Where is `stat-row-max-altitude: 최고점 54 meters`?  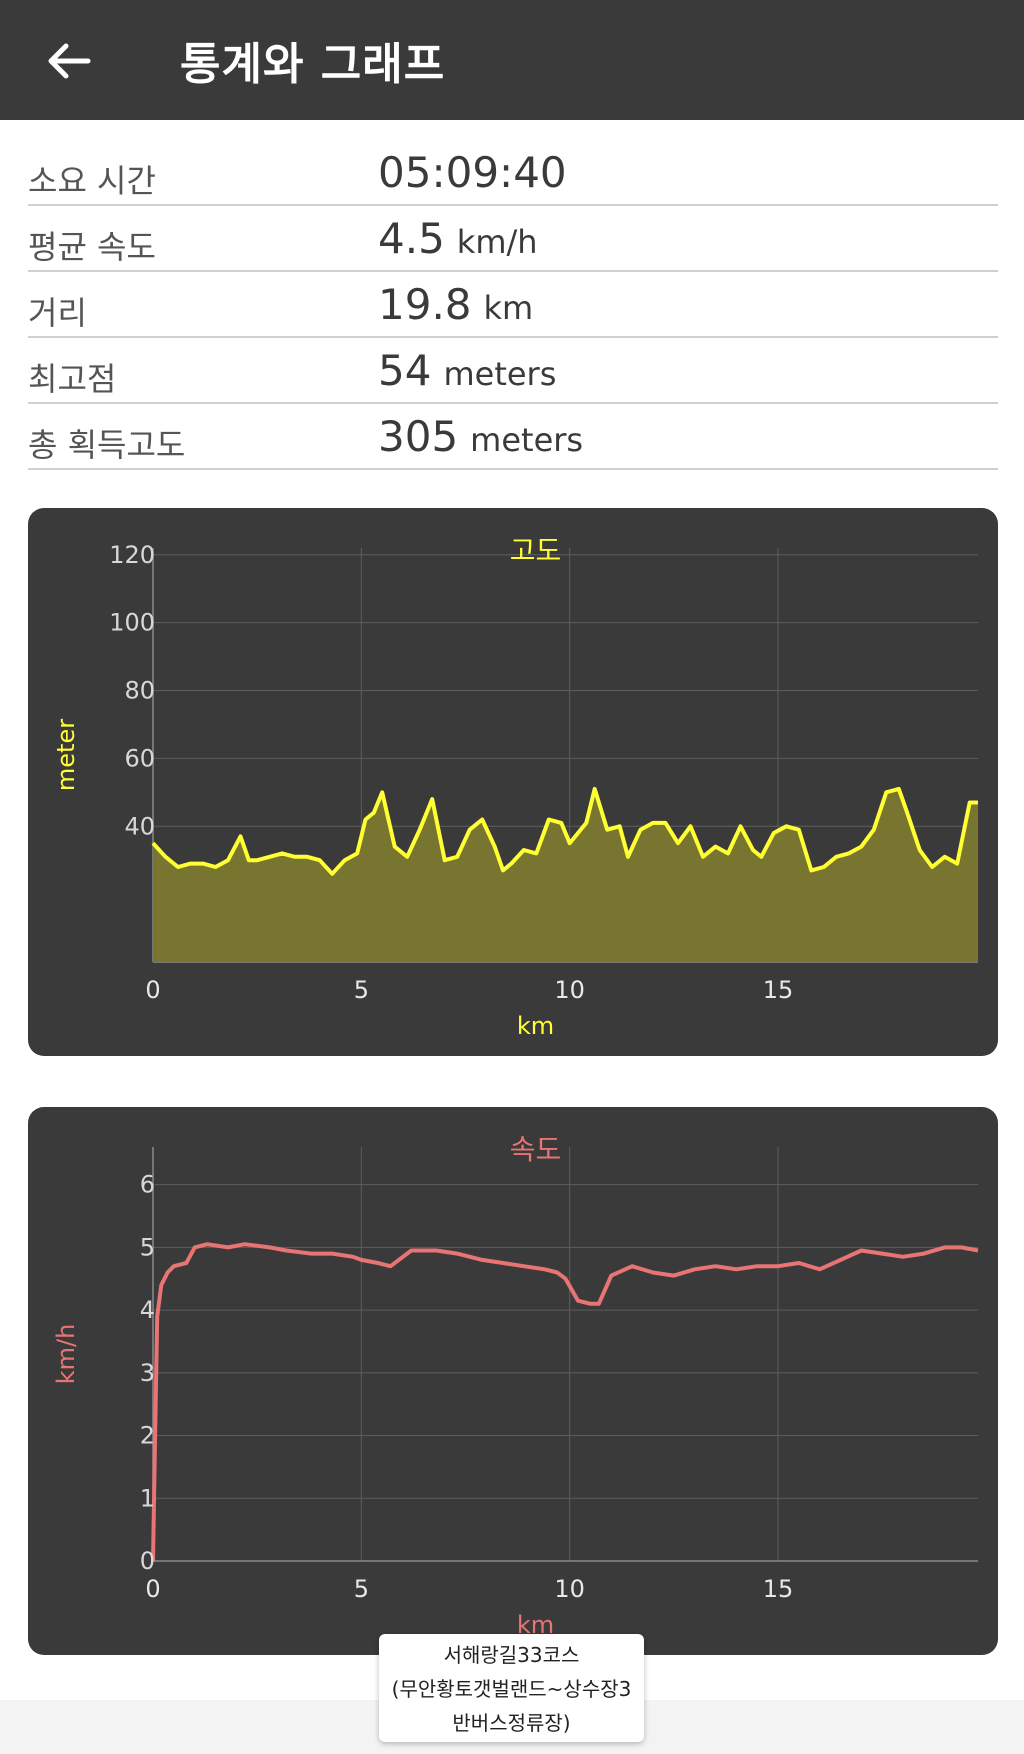
stat-row-max-altitude: 최고점 54 meters is located at coordinates (513, 371).